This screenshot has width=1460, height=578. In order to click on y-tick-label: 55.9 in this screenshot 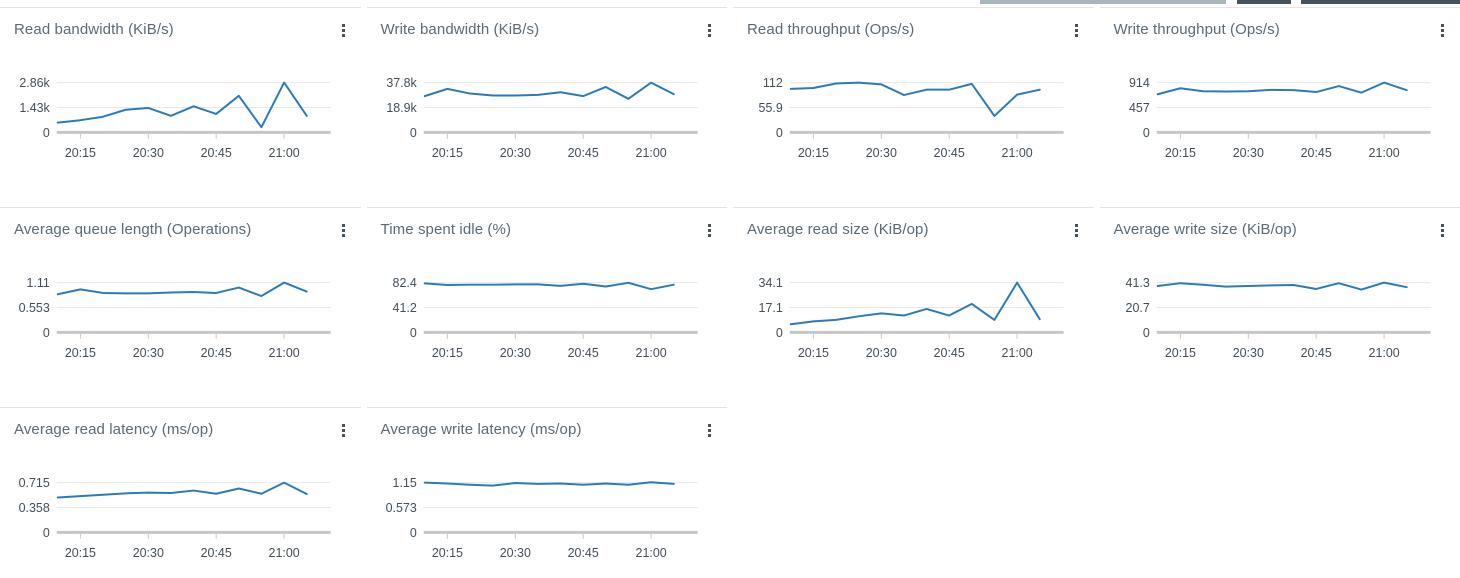, I will do `click(771, 108)`.